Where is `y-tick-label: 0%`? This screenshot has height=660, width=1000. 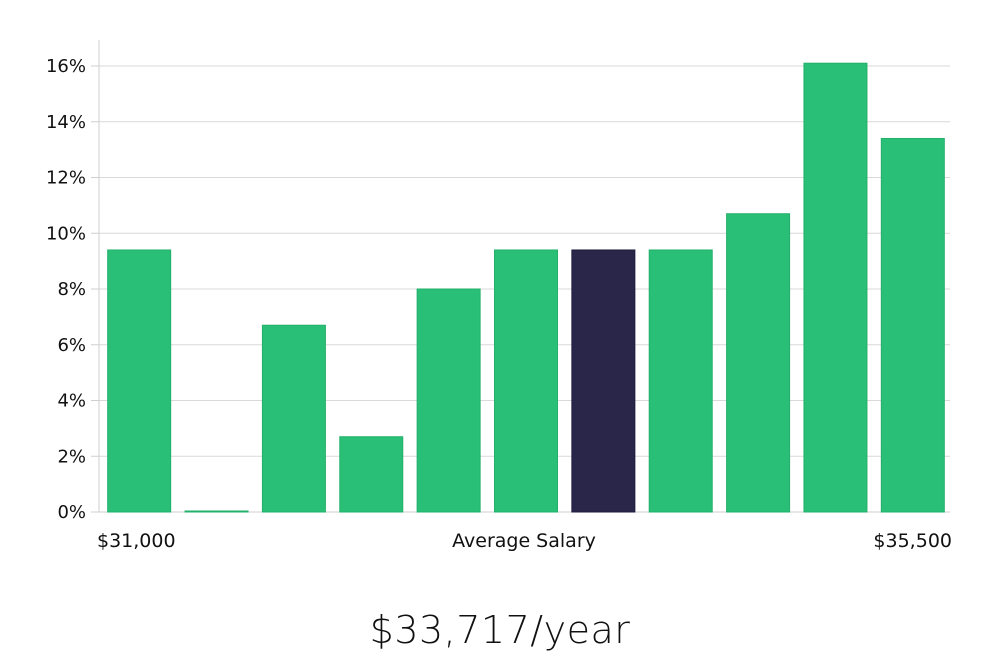 y-tick-label: 0% is located at coordinates (71, 512).